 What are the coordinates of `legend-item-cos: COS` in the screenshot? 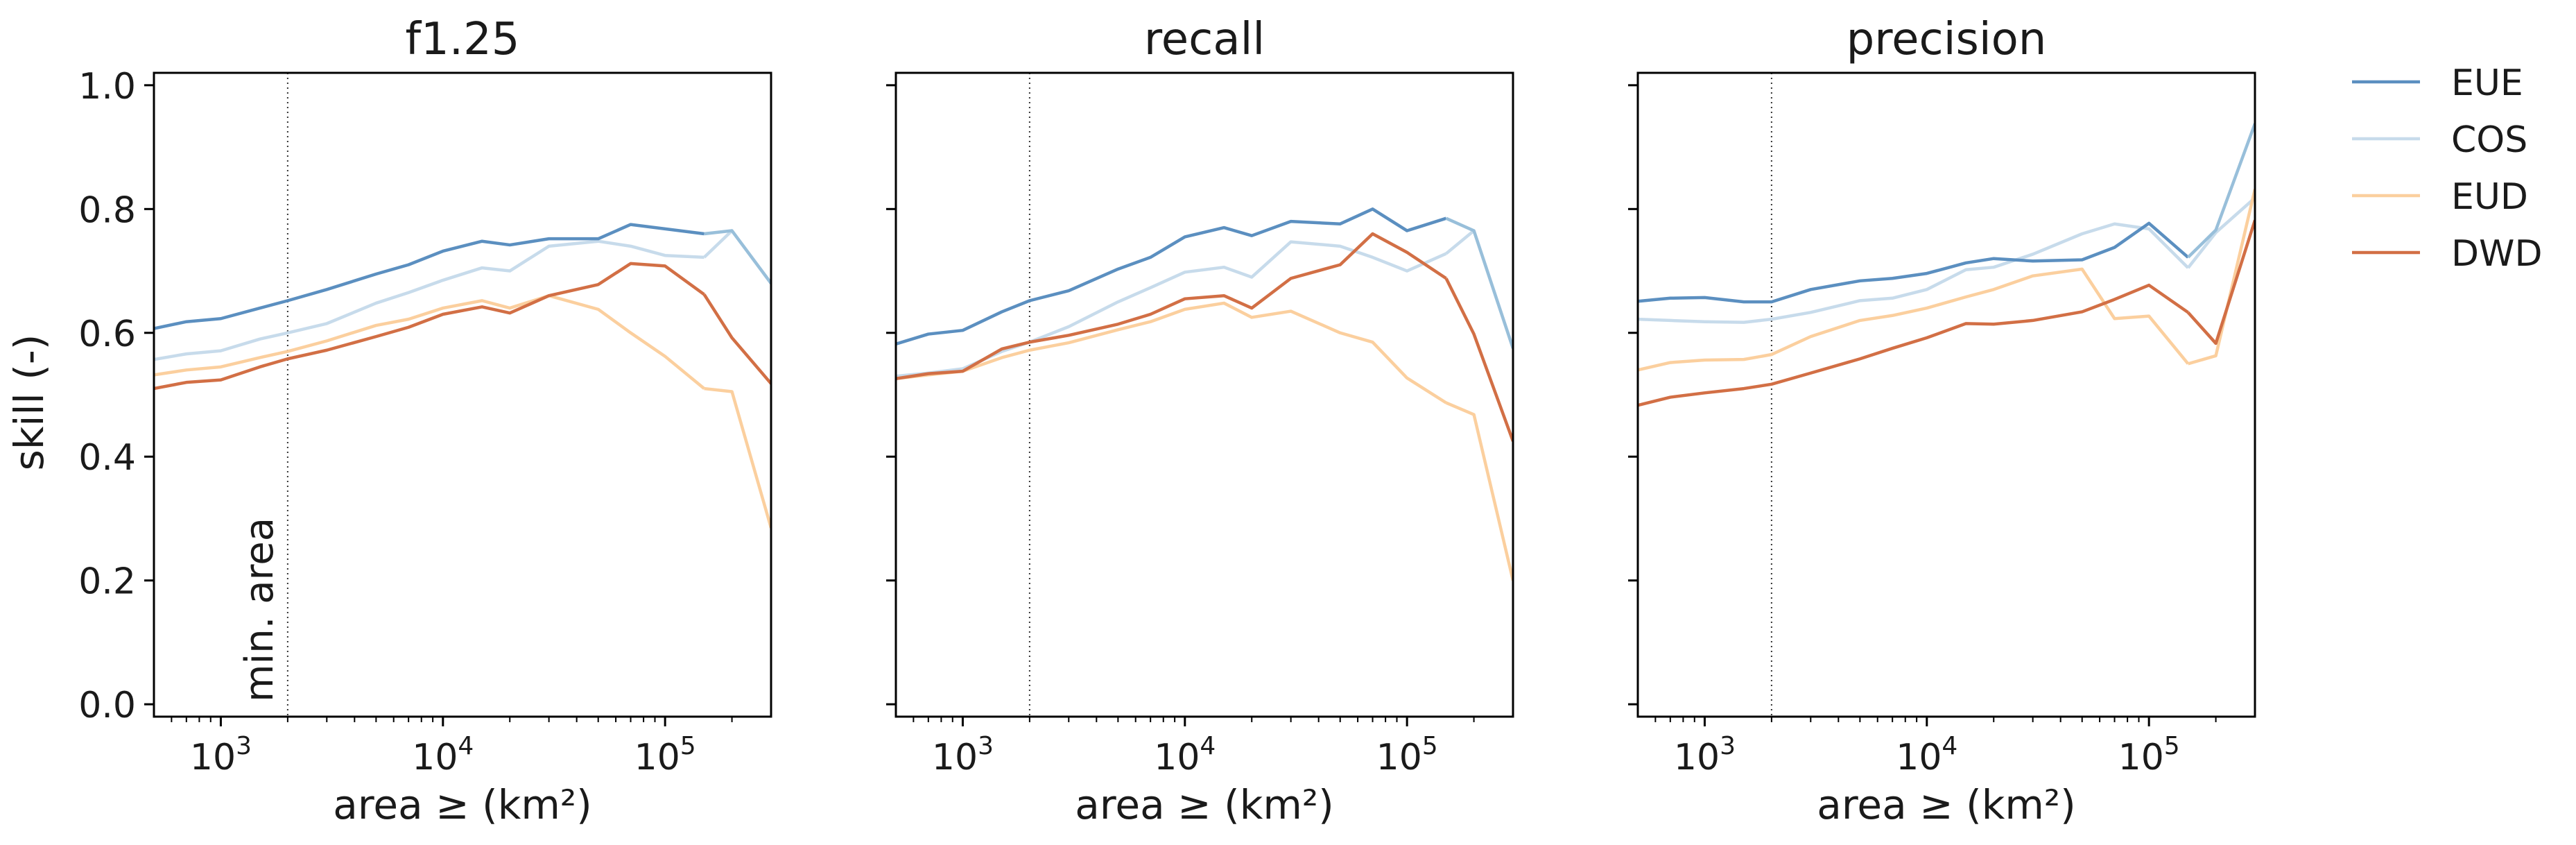 It's located at (2439, 140).